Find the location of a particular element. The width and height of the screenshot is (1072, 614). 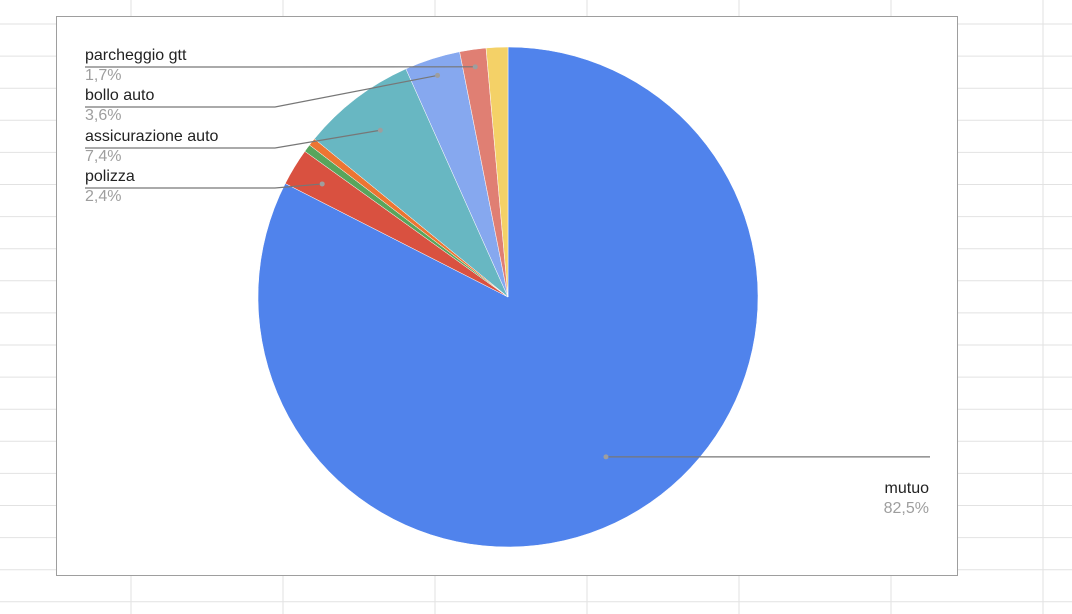

label-polizza: polizza 2,4% is located at coordinates (110, 187).